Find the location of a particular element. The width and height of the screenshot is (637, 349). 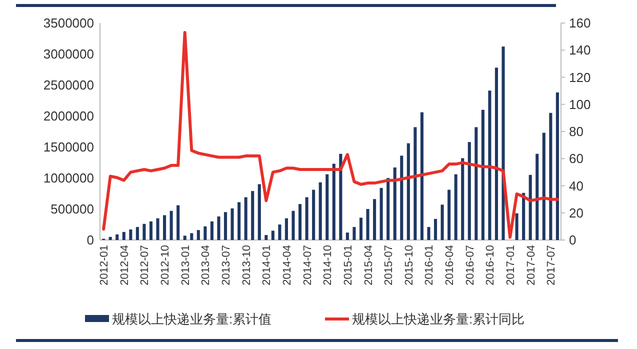

x-tick-label: 2017-04 is located at coordinates (531, 265).